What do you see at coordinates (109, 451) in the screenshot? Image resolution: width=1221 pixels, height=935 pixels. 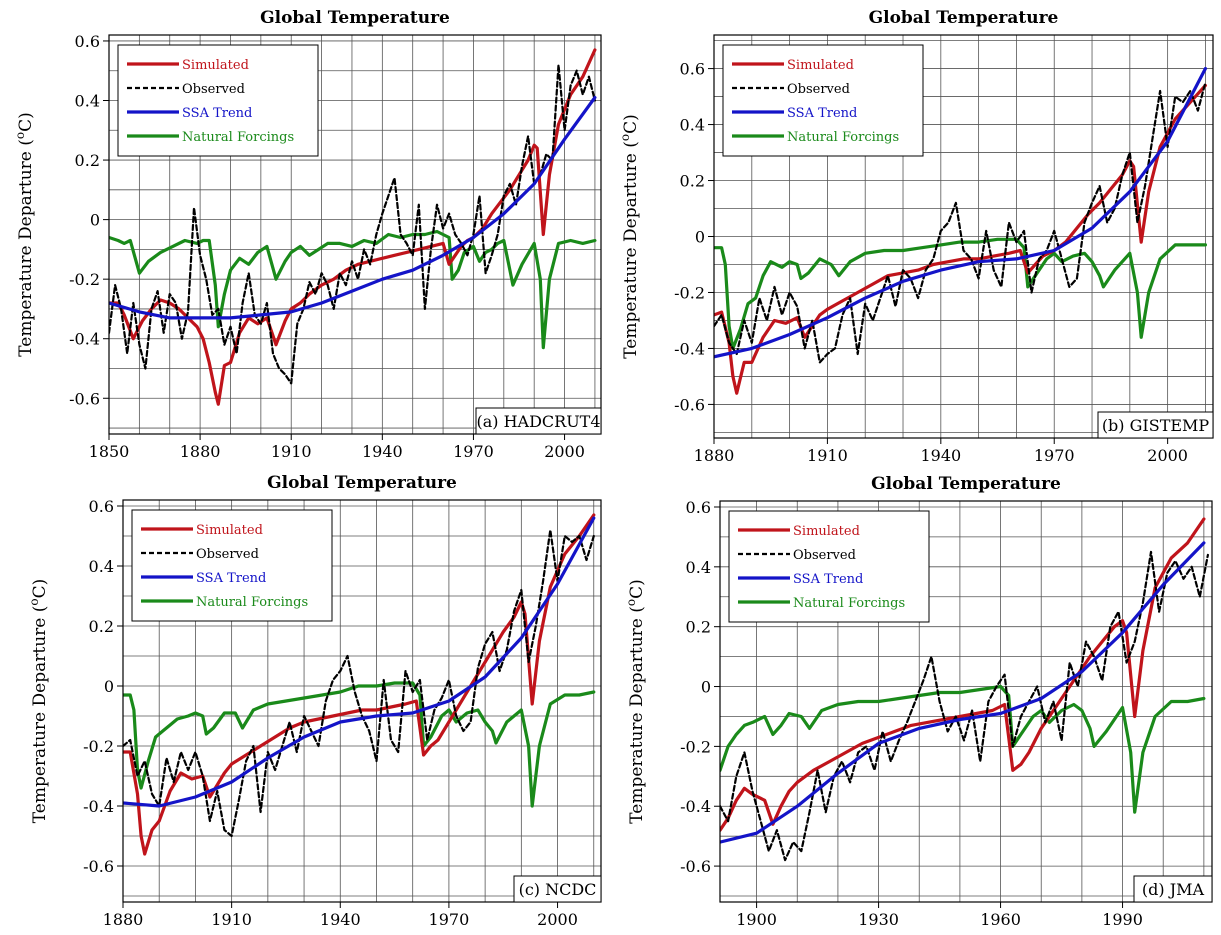 I see `x-tick-label: 1850` at bounding box center [109, 451].